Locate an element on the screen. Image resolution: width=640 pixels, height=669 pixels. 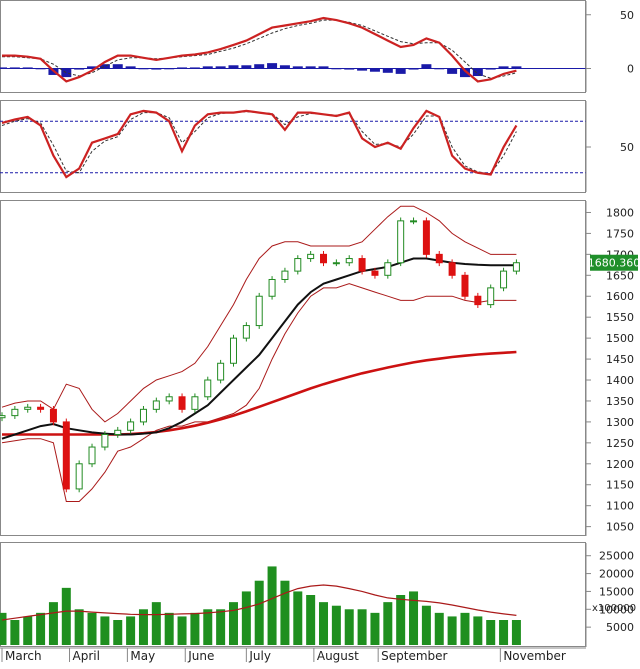
x-axis-month-label: April is located at coordinates (86, 656).